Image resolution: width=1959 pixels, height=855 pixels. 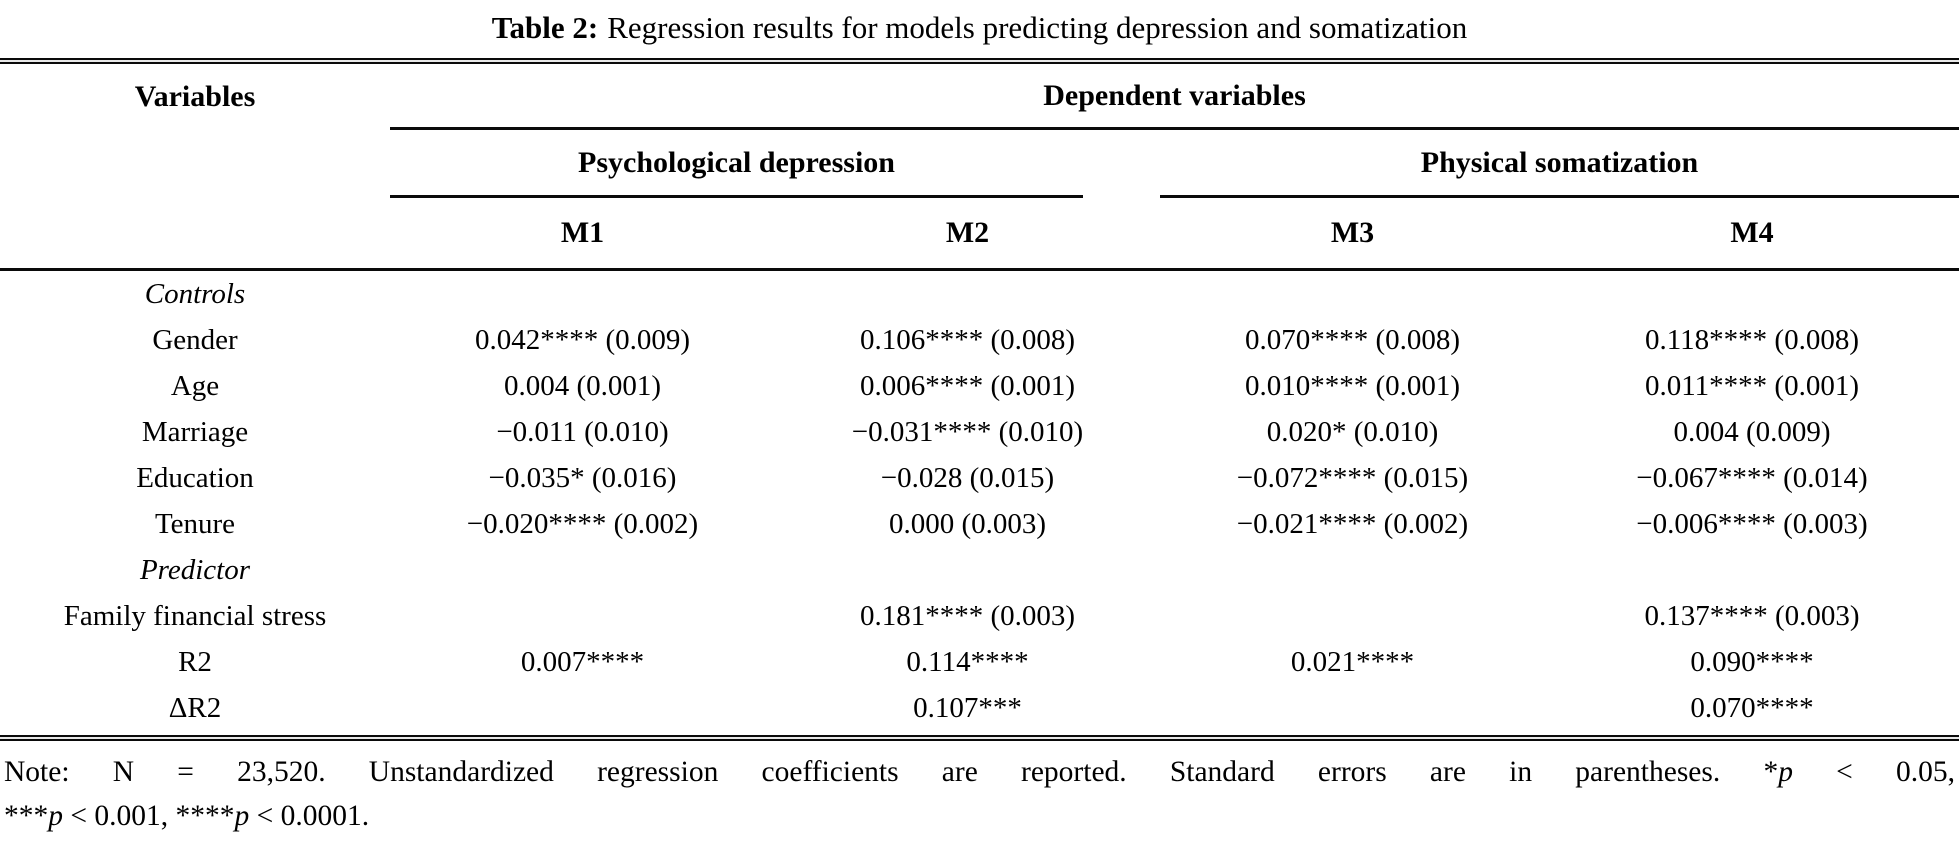 What do you see at coordinates (1752, 232) in the screenshot?
I see `model-header-m4: M4` at bounding box center [1752, 232].